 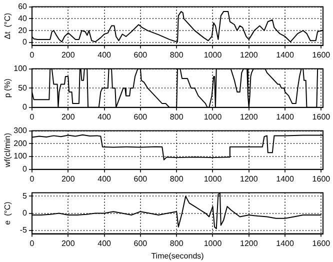 I want to click on y-tick-label: 20, so click(x=23, y=30).